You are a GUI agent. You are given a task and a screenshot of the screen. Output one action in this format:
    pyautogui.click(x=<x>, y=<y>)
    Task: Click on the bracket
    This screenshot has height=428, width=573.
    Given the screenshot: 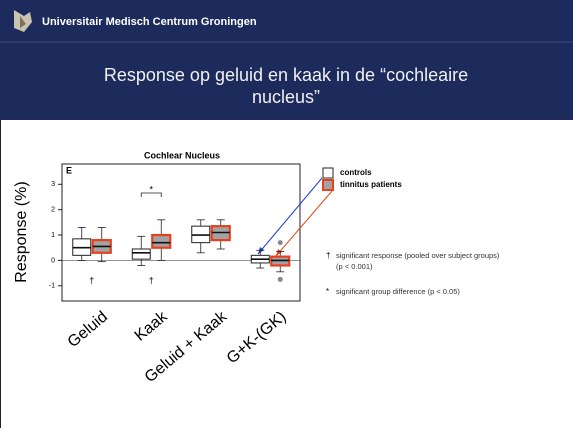 What is the action you would take?
    pyautogui.click(x=151, y=194)
    